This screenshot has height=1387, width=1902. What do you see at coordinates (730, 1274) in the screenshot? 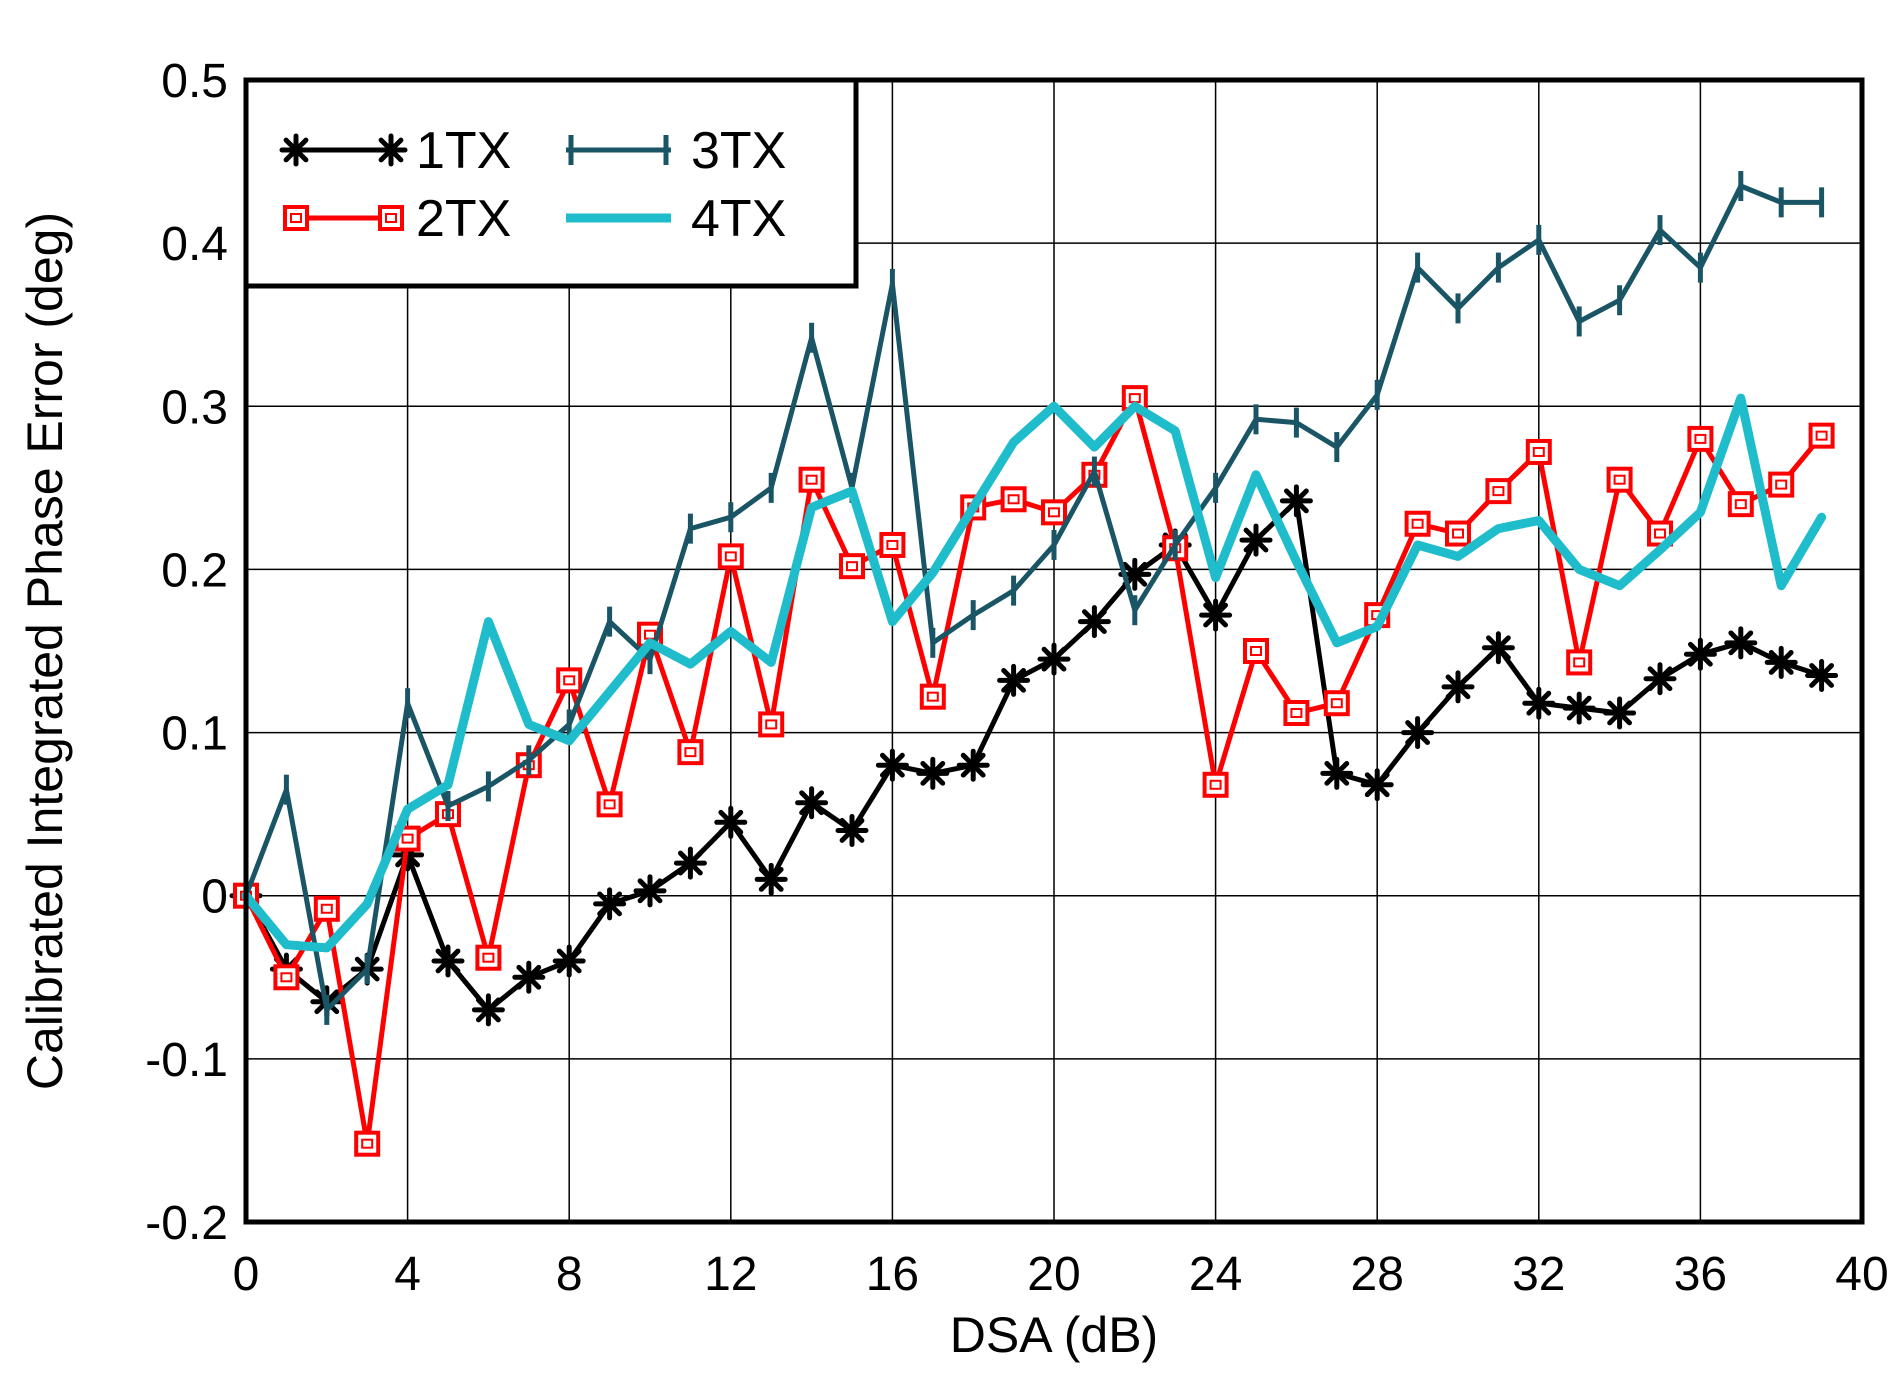
I see `x-tick-label: 12` at bounding box center [730, 1274].